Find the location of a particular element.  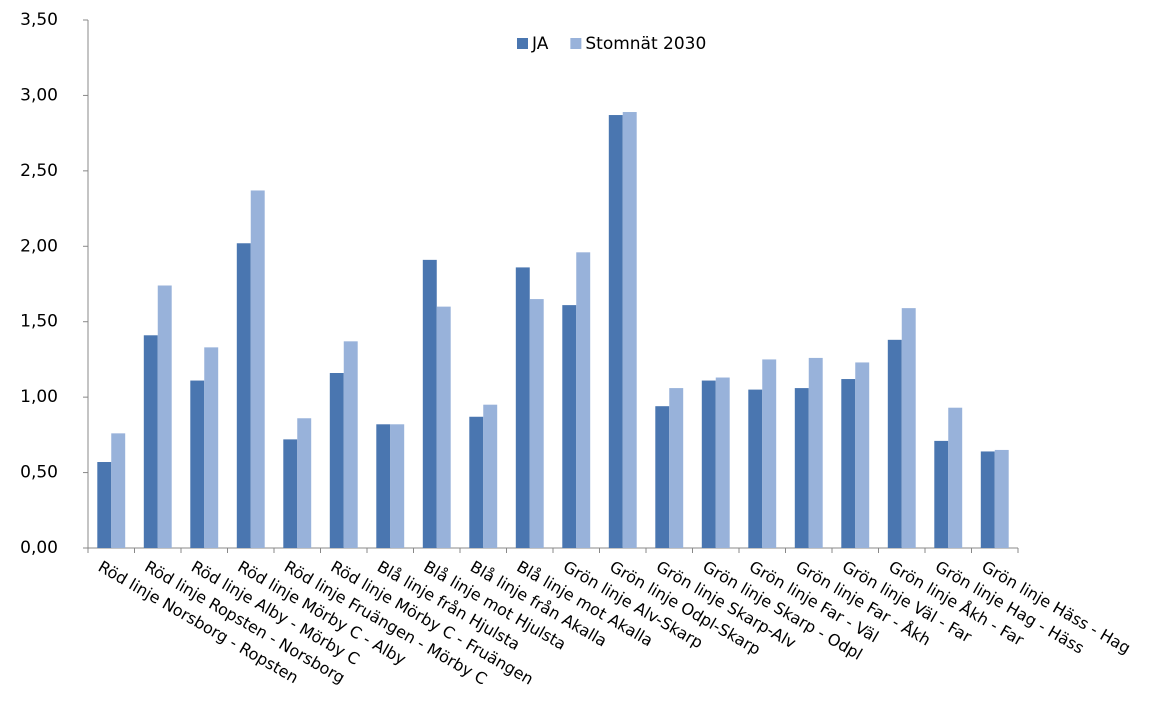

y-tick-label: 0,00 is located at coordinates (39, 548).